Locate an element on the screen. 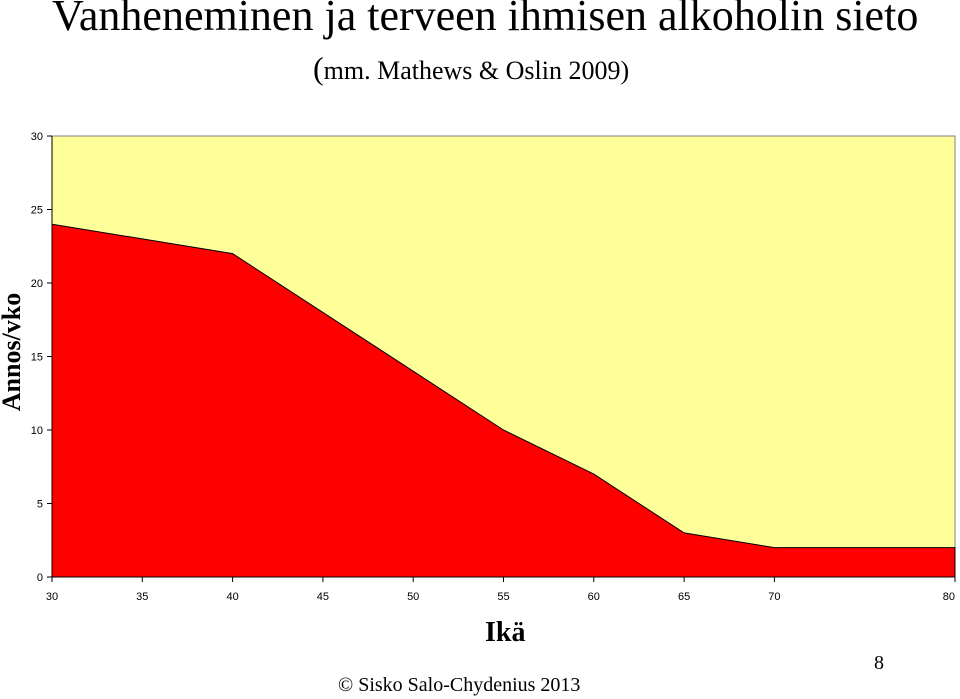  y-tick-label: 25 is located at coordinates (37, 211).